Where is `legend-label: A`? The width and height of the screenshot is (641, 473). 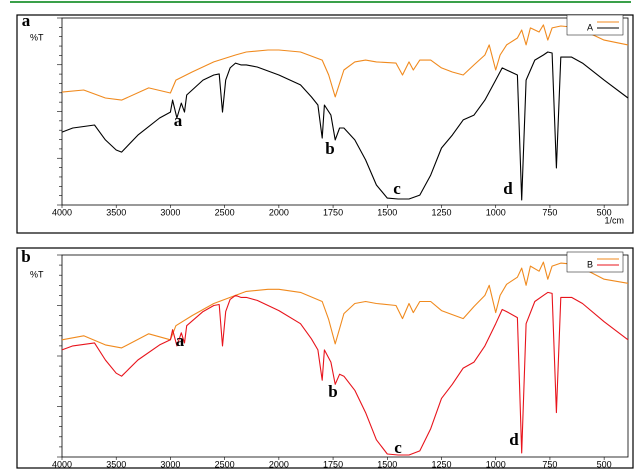
legend-label: A is located at coordinates (590, 27).